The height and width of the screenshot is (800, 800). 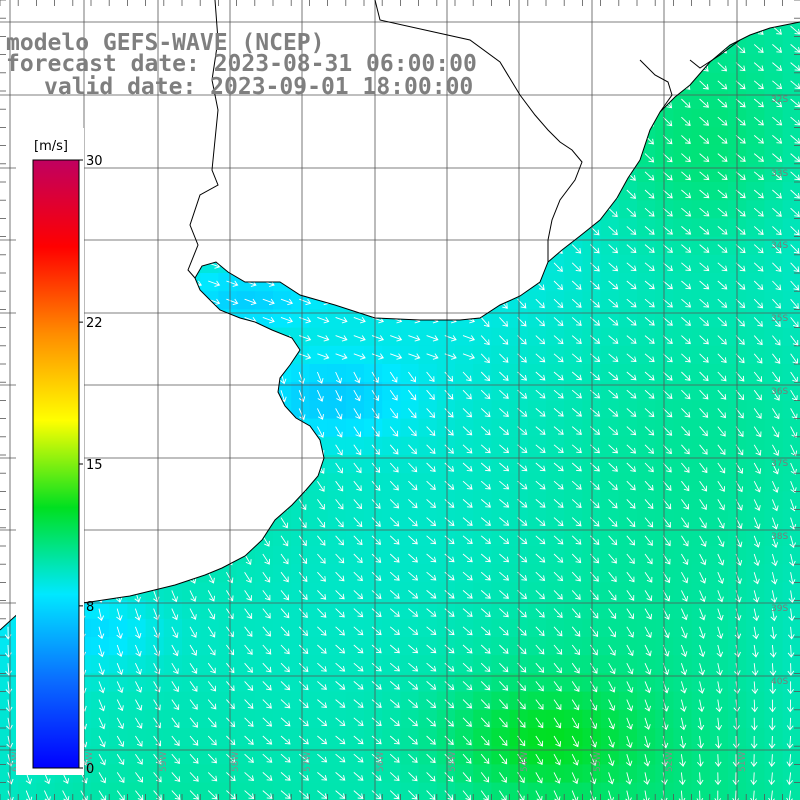 I want to click on latitude-label: 32S, so click(x=779, y=100).